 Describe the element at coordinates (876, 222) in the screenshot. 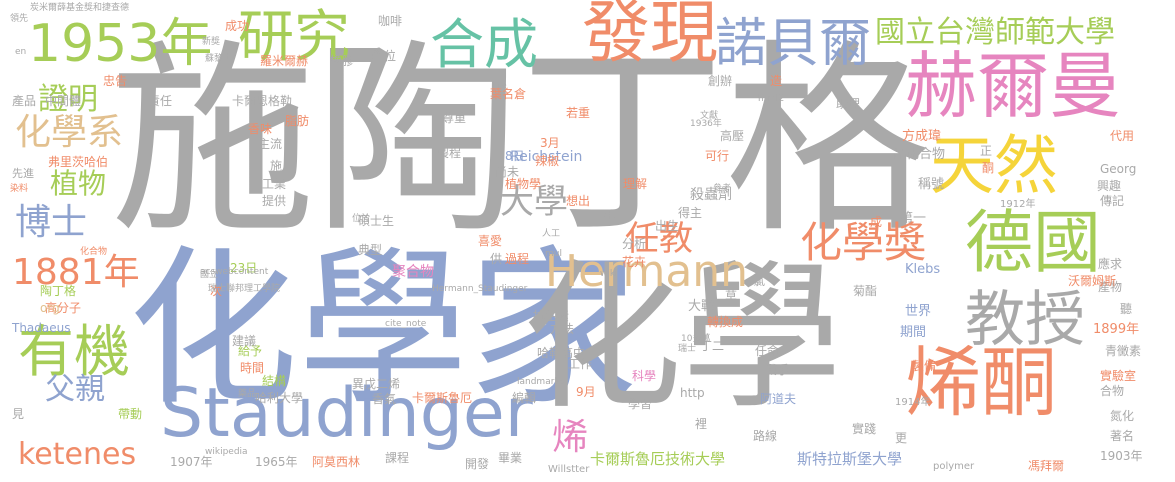

I see `cloud-word: 成` at that location.